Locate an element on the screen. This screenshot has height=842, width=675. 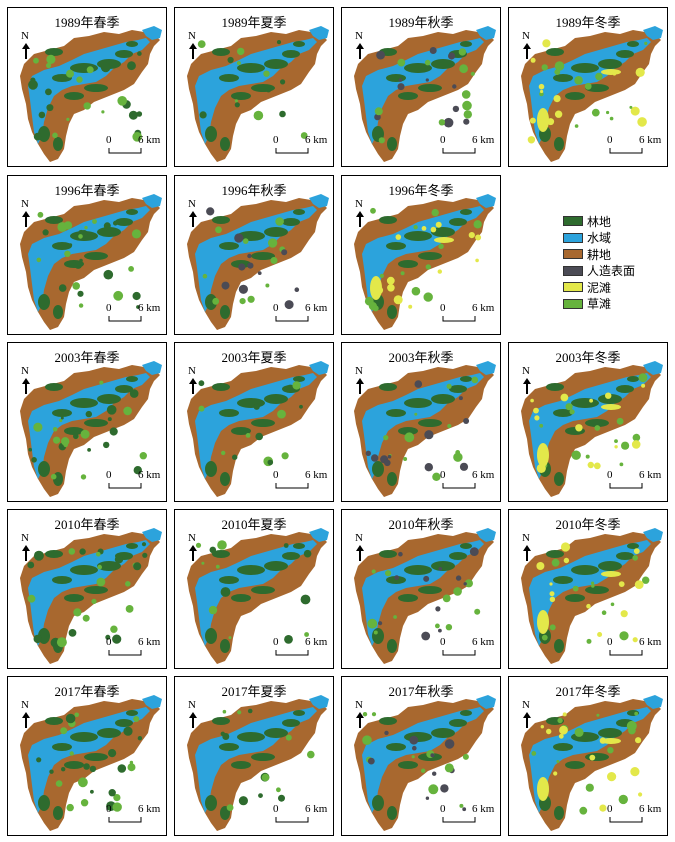
map-panel: 2010年冬季 N 0 6 km is located at coordinates (588, 589).